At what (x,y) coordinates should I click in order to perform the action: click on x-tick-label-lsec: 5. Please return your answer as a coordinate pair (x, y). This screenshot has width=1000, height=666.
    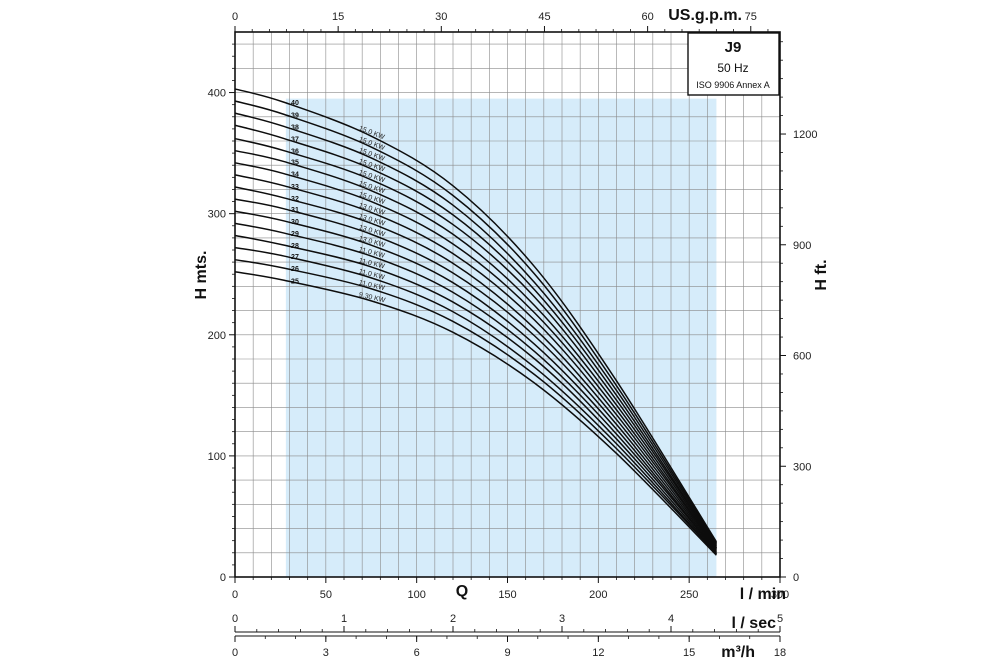
    Looking at the image, I should click on (780, 619).